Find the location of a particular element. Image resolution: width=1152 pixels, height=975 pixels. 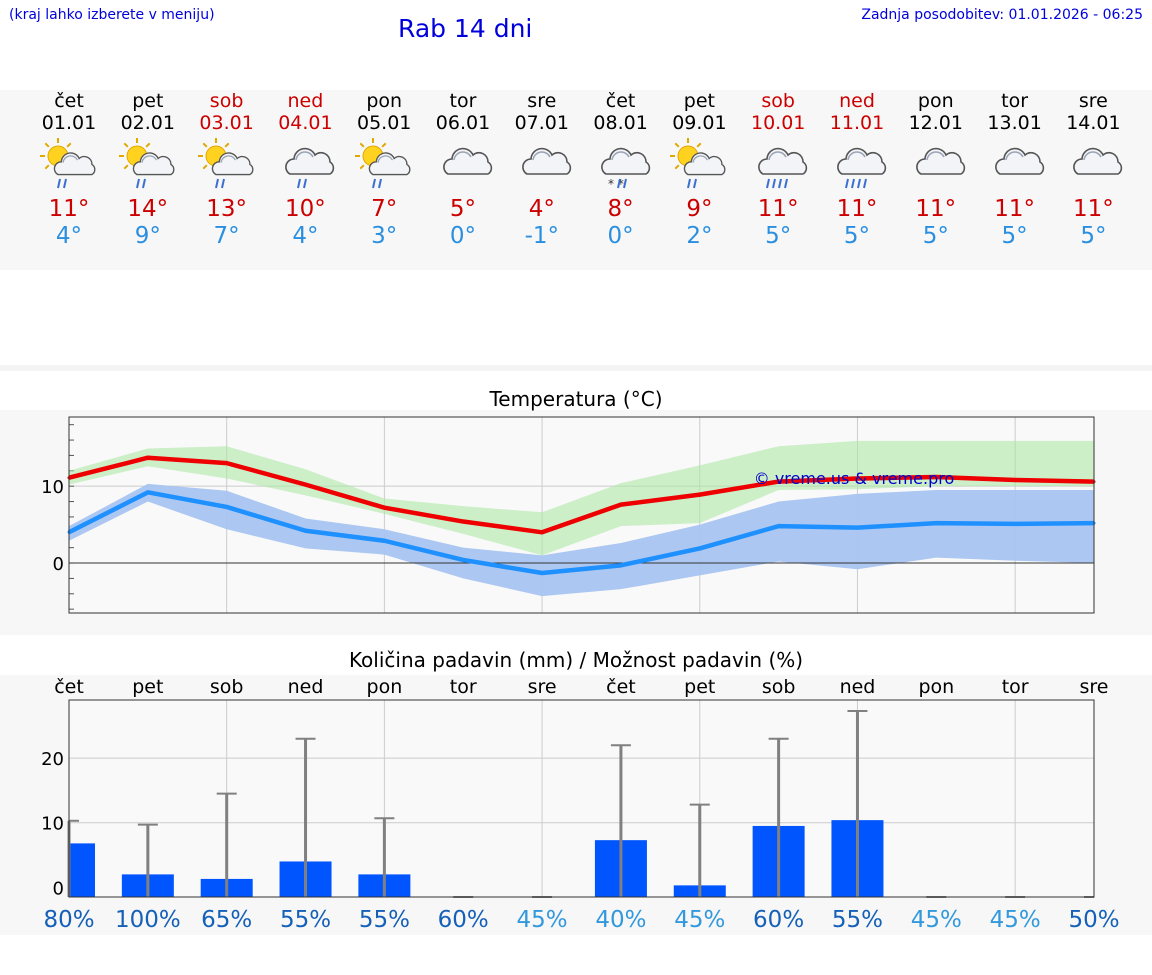

max-temp: 9° is located at coordinates (699, 209).